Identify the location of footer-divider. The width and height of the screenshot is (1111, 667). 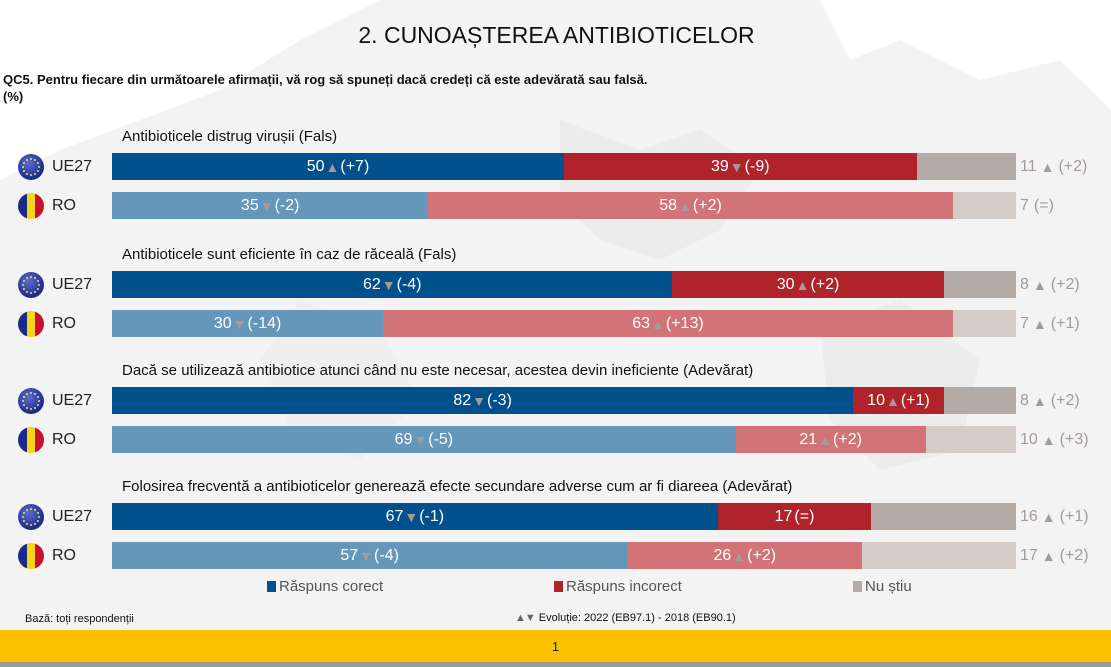
(555, 664).